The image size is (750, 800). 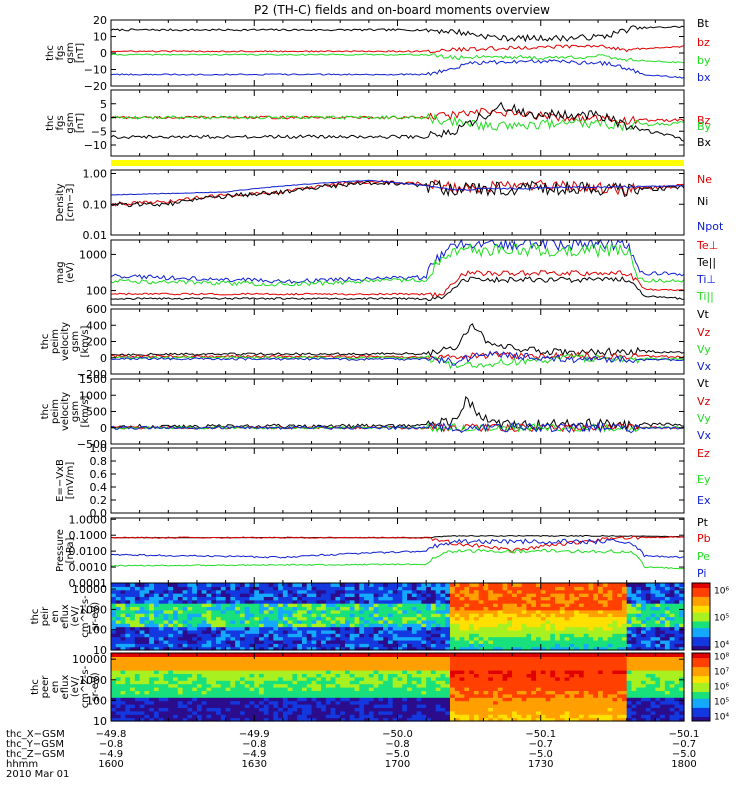 I want to click on colorbar-frame, so click(x=701, y=616).